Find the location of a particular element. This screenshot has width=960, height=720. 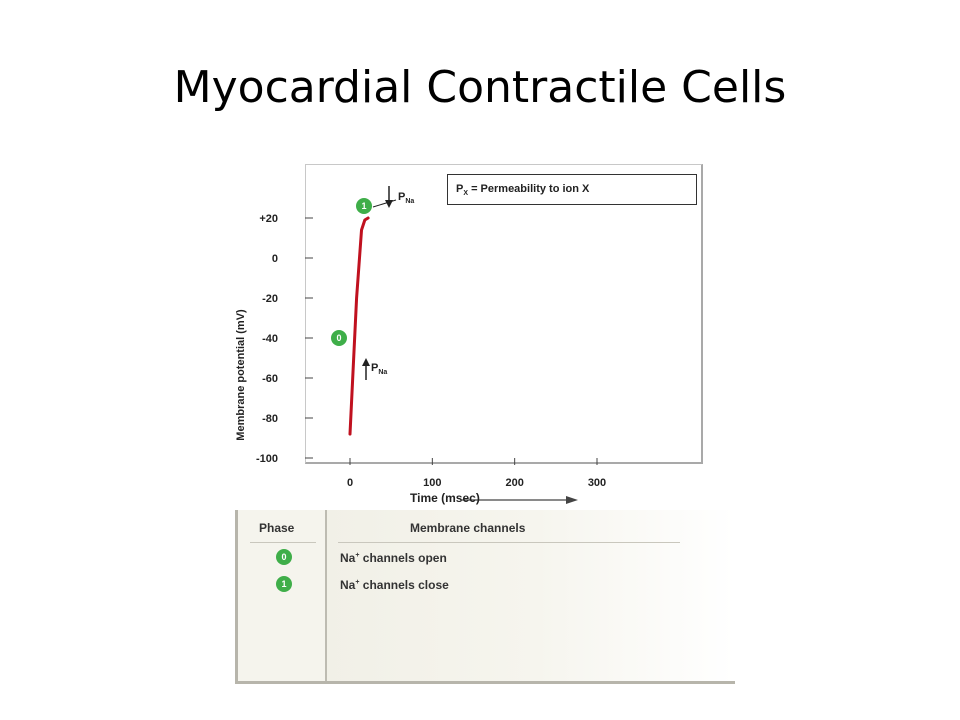

table-phase-badge-0: 0 is located at coordinates (284, 557).